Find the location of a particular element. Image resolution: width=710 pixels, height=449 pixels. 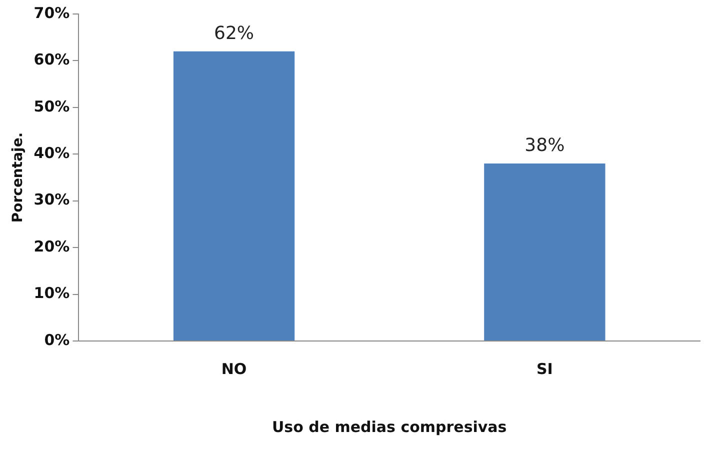

y-axis-title: Porcentaje. is located at coordinates (18, 177).